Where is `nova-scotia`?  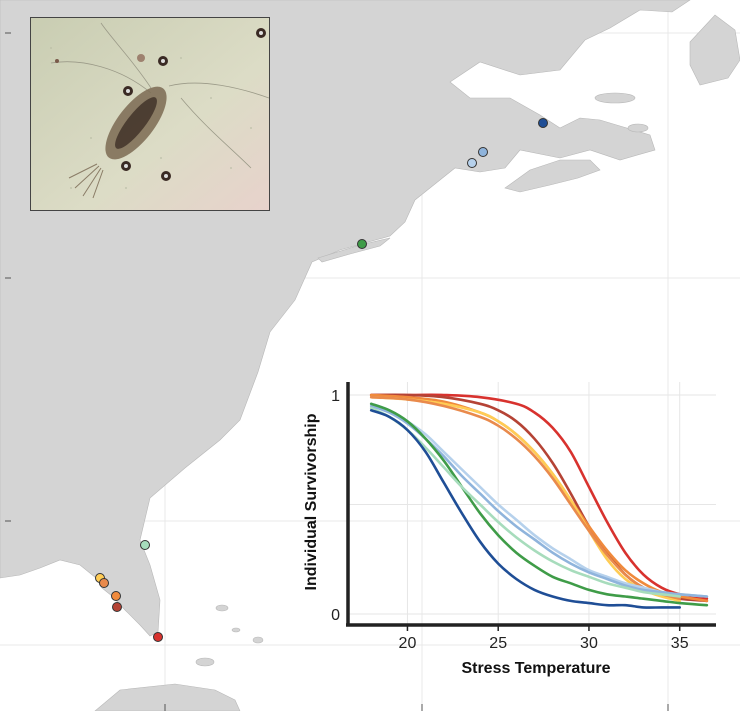
nova-scotia is located at coordinates (552, 176).